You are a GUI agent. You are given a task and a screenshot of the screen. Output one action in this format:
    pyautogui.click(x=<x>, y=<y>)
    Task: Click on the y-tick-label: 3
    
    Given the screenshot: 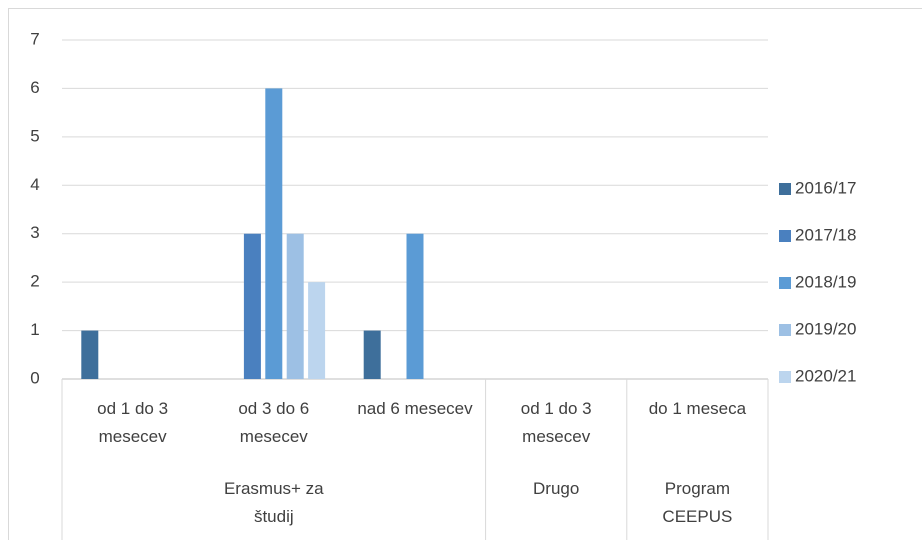 What is the action you would take?
    pyautogui.click(x=34, y=232)
    